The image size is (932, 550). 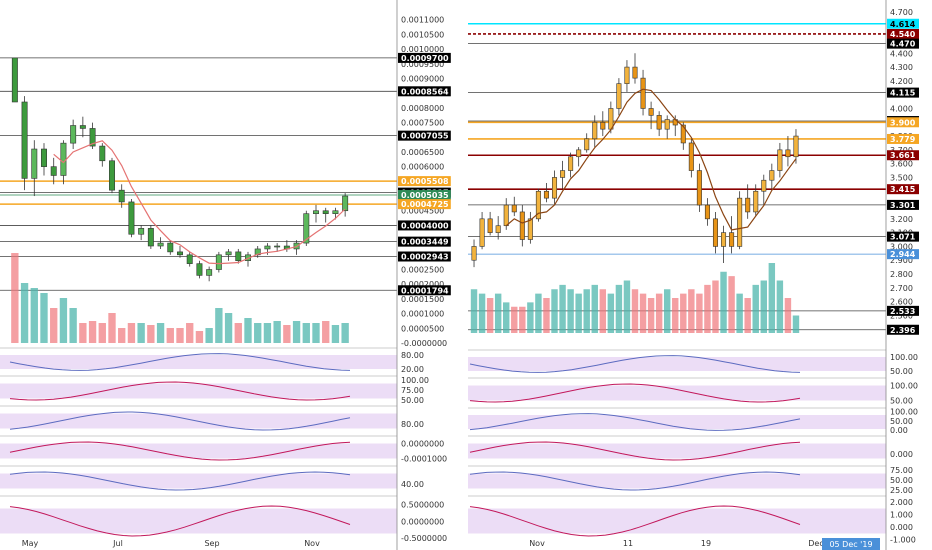 What do you see at coordinates (903, 122) in the screenshot?
I see `level-badge-label: 3.900` at bounding box center [903, 122].